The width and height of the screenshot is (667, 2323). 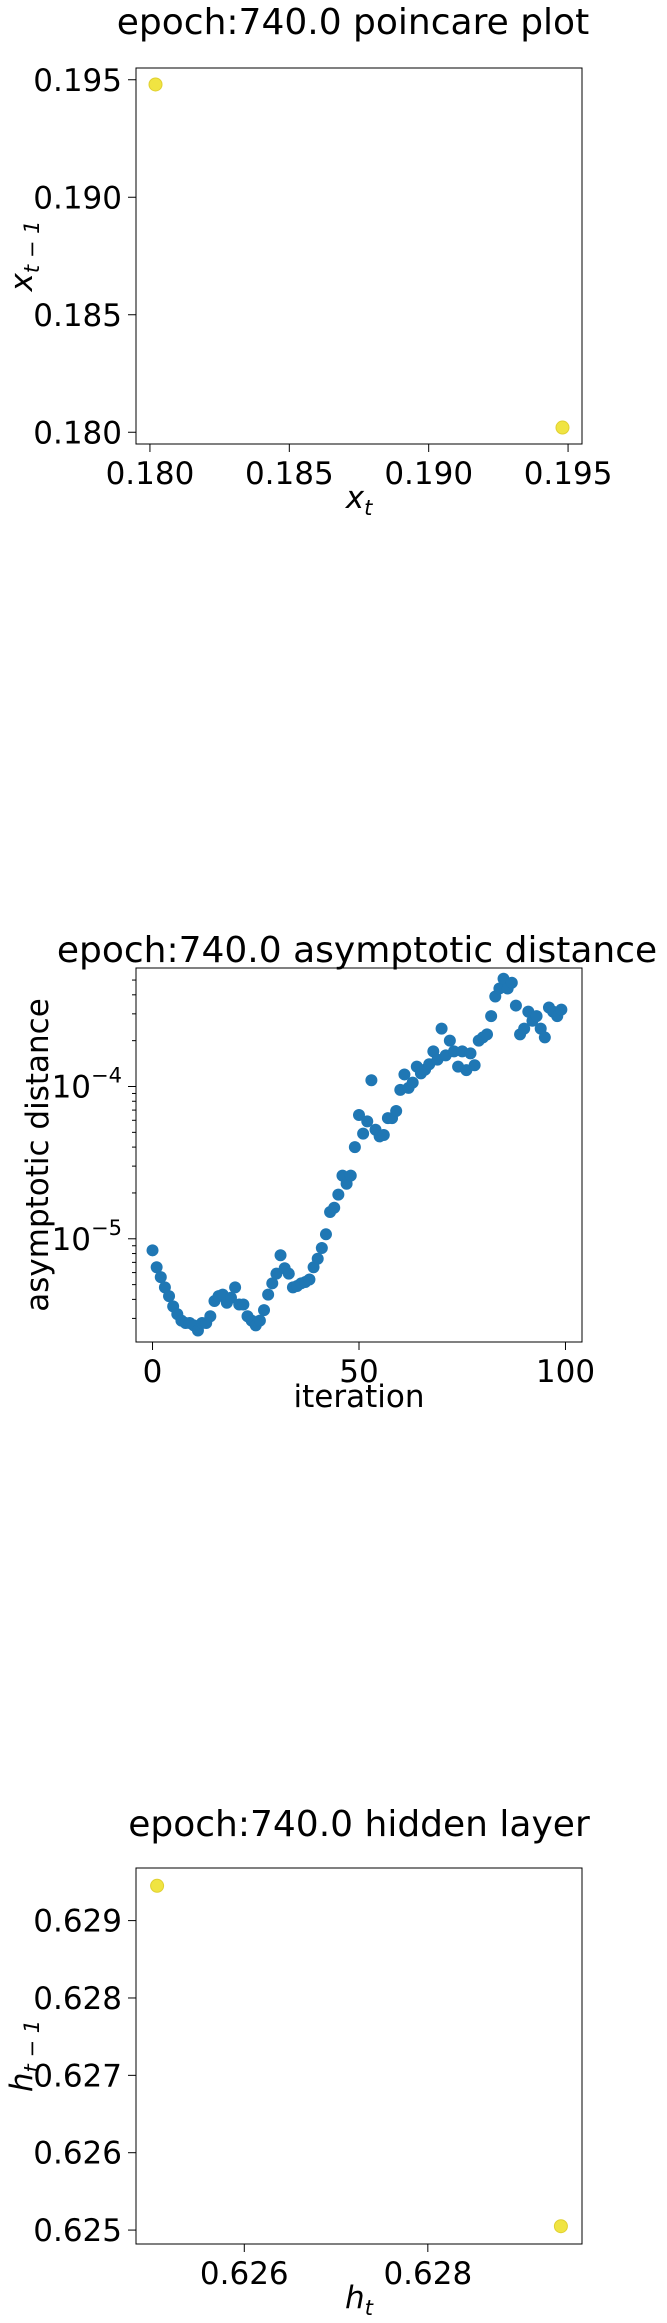 What do you see at coordinates (289, 474) in the screenshot?
I see `x-tick-label: 0.185` at bounding box center [289, 474].